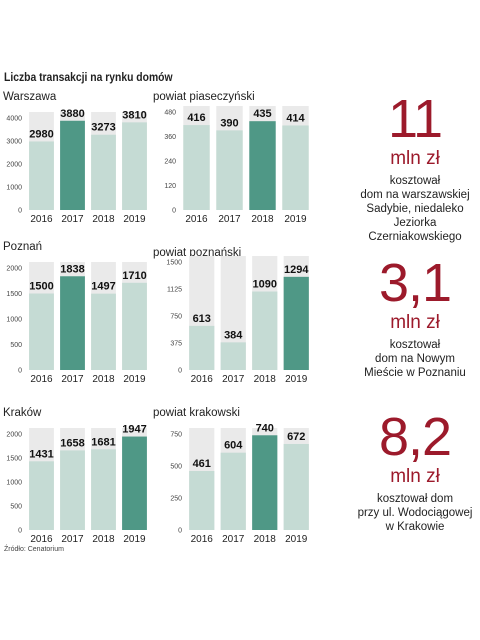 This screenshot has width=480, height=640. What do you see at coordinates (22, 413) in the screenshot?
I see `panel-title: Kraków` at bounding box center [22, 413].